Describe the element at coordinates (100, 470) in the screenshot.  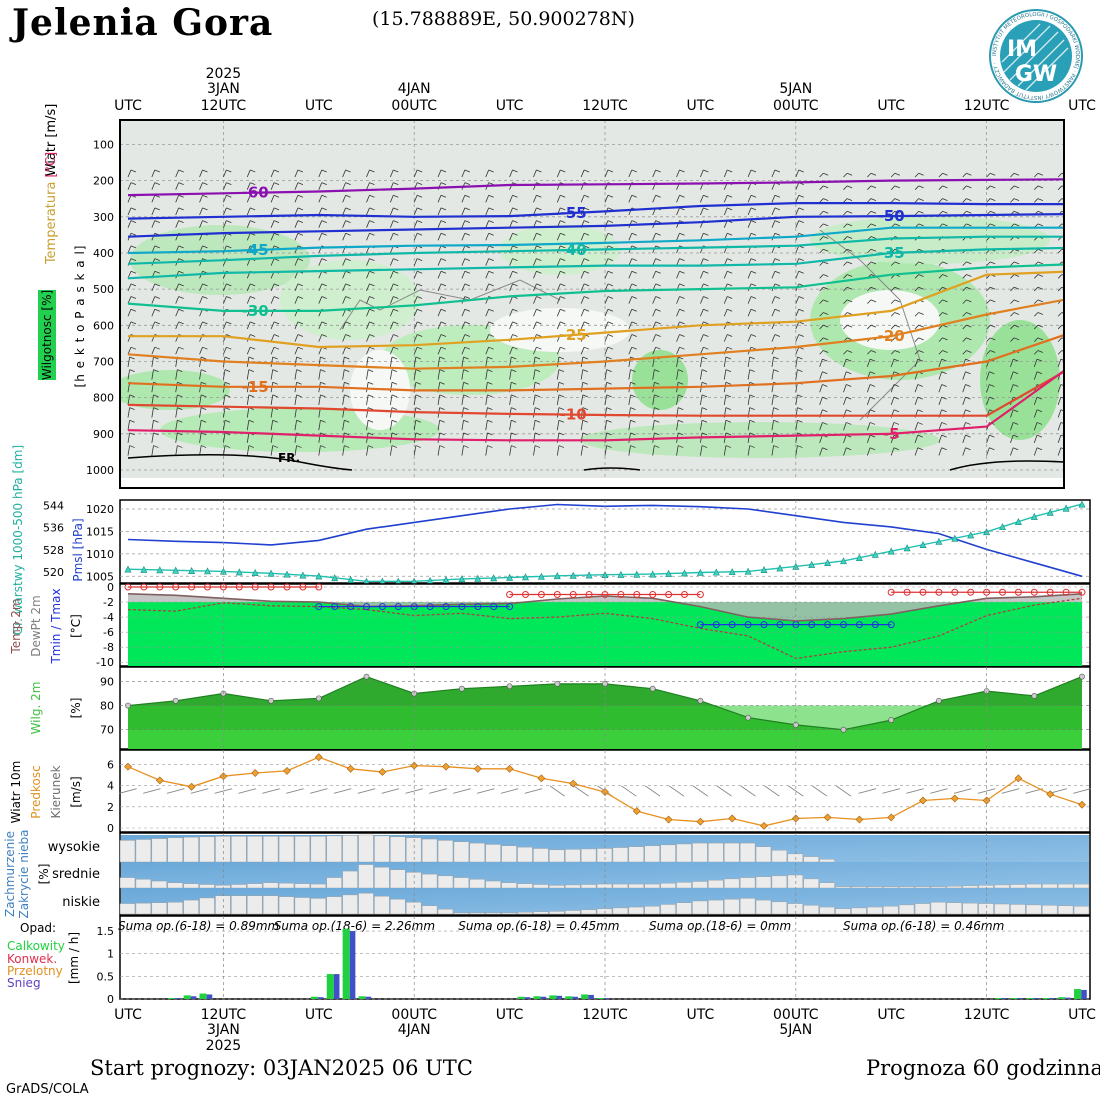
I see `pressure-tick-label: 1000` at that location.